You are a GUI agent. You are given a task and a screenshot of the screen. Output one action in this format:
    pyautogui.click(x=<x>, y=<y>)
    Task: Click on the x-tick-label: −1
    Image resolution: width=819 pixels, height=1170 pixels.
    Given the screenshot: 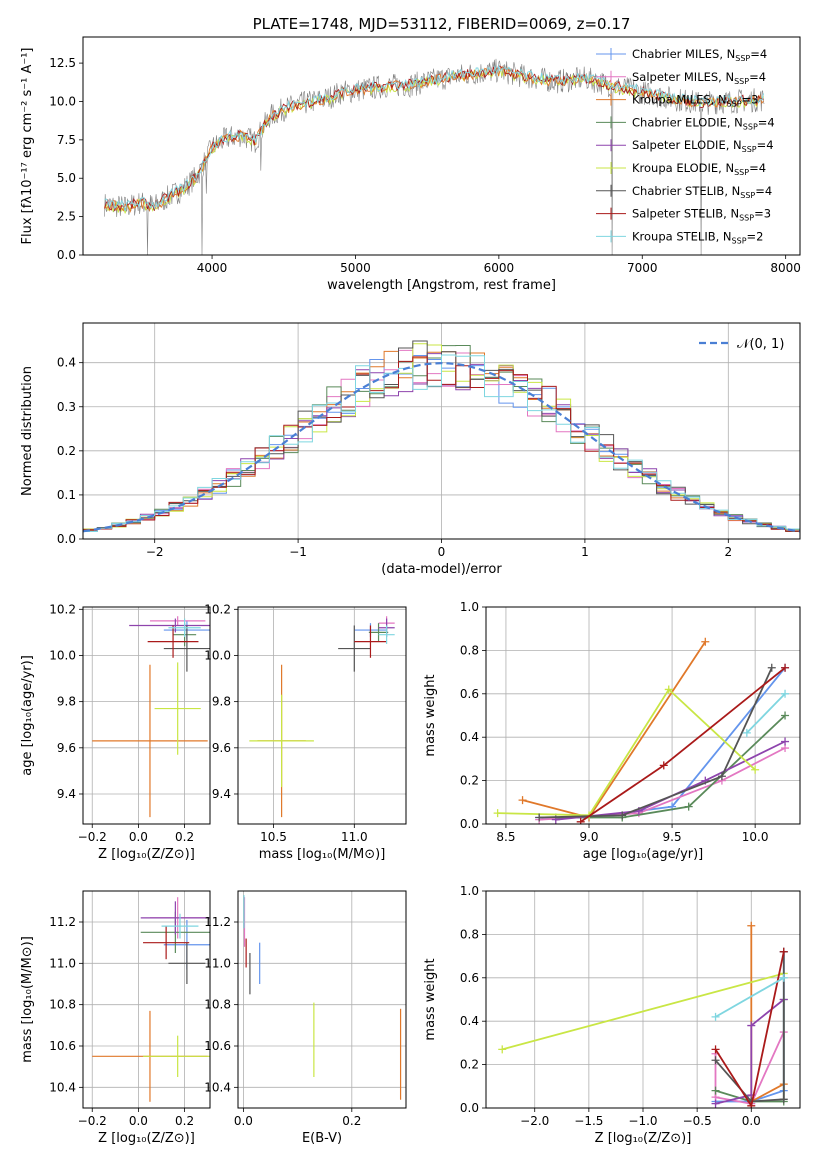 What is the action you would take?
    pyautogui.click(x=298, y=552)
    